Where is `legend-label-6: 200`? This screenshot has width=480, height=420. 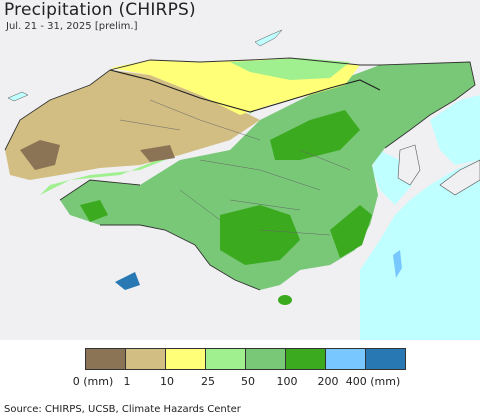 legend-label-6: 200 is located at coordinates (328, 381).